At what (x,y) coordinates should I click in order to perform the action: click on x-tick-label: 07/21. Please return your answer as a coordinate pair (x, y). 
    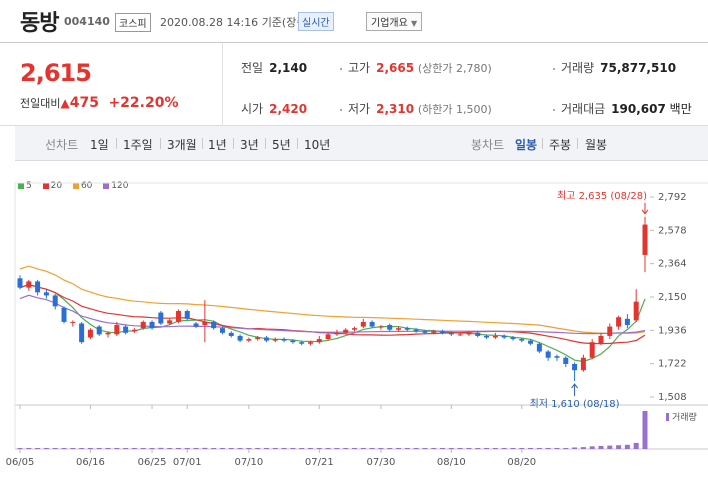
    Looking at the image, I should click on (319, 462).